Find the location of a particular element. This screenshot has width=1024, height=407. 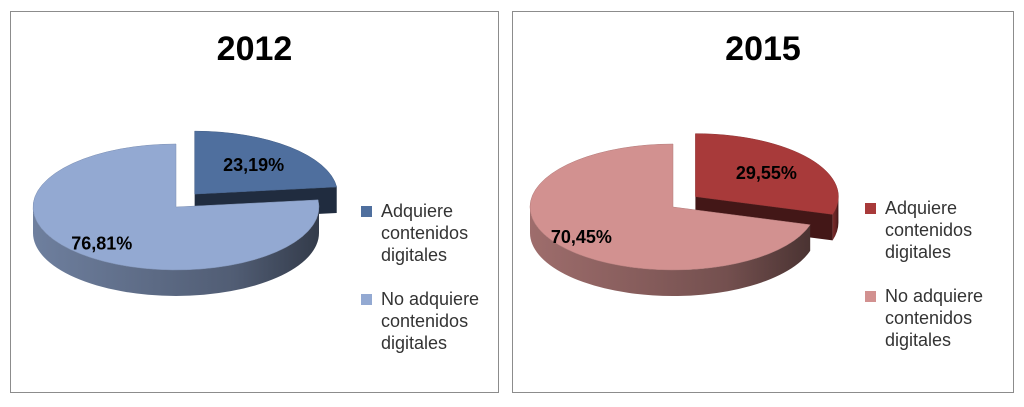

chart-title: 2015 is located at coordinates (763, 49).